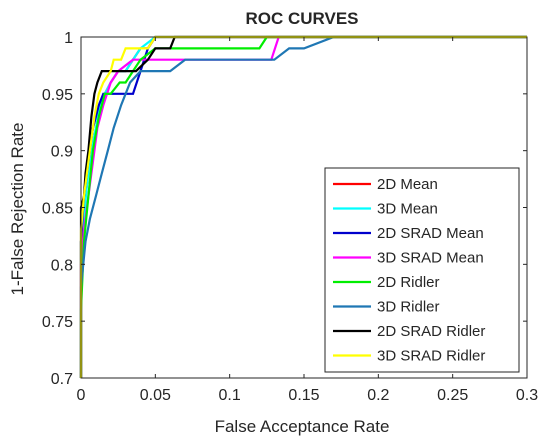 The height and width of the screenshot is (445, 550). What do you see at coordinates (407, 184) in the screenshot?
I see `legend-label-1: 2D Mean` at bounding box center [407, 184].